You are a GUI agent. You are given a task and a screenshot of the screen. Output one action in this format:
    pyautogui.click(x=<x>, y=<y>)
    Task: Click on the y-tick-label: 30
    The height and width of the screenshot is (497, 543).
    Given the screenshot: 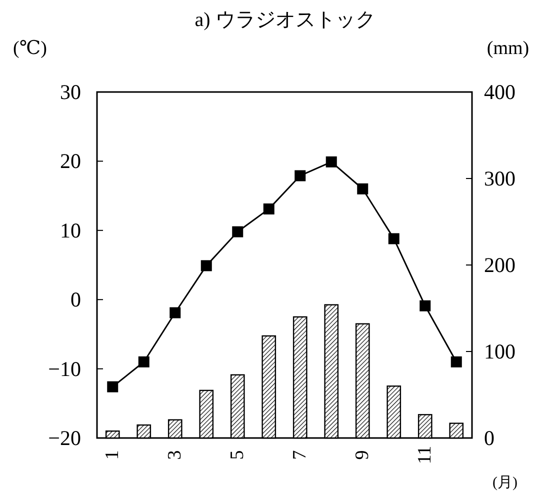 What is the action you would take?
    pyautogui.click(x=70, y=92)
    